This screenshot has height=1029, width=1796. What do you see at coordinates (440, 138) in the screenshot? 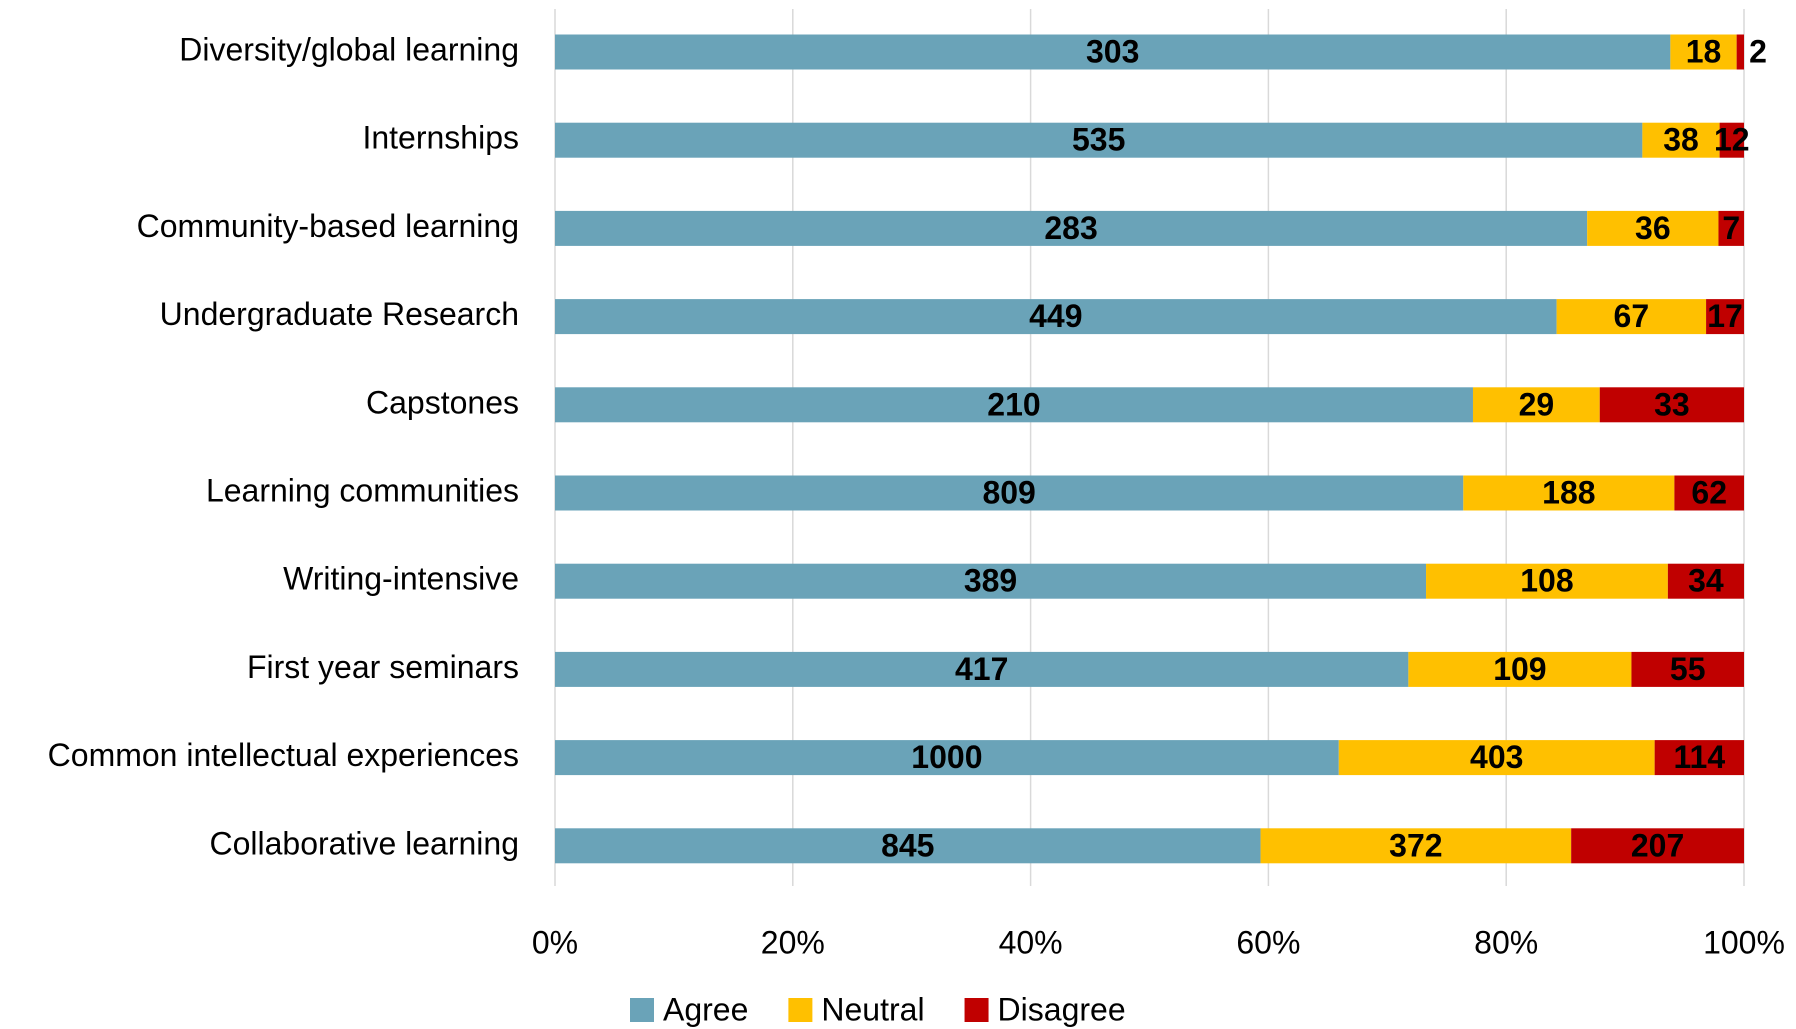
I see `category-label: Internships` at bounding box center [440, 138].